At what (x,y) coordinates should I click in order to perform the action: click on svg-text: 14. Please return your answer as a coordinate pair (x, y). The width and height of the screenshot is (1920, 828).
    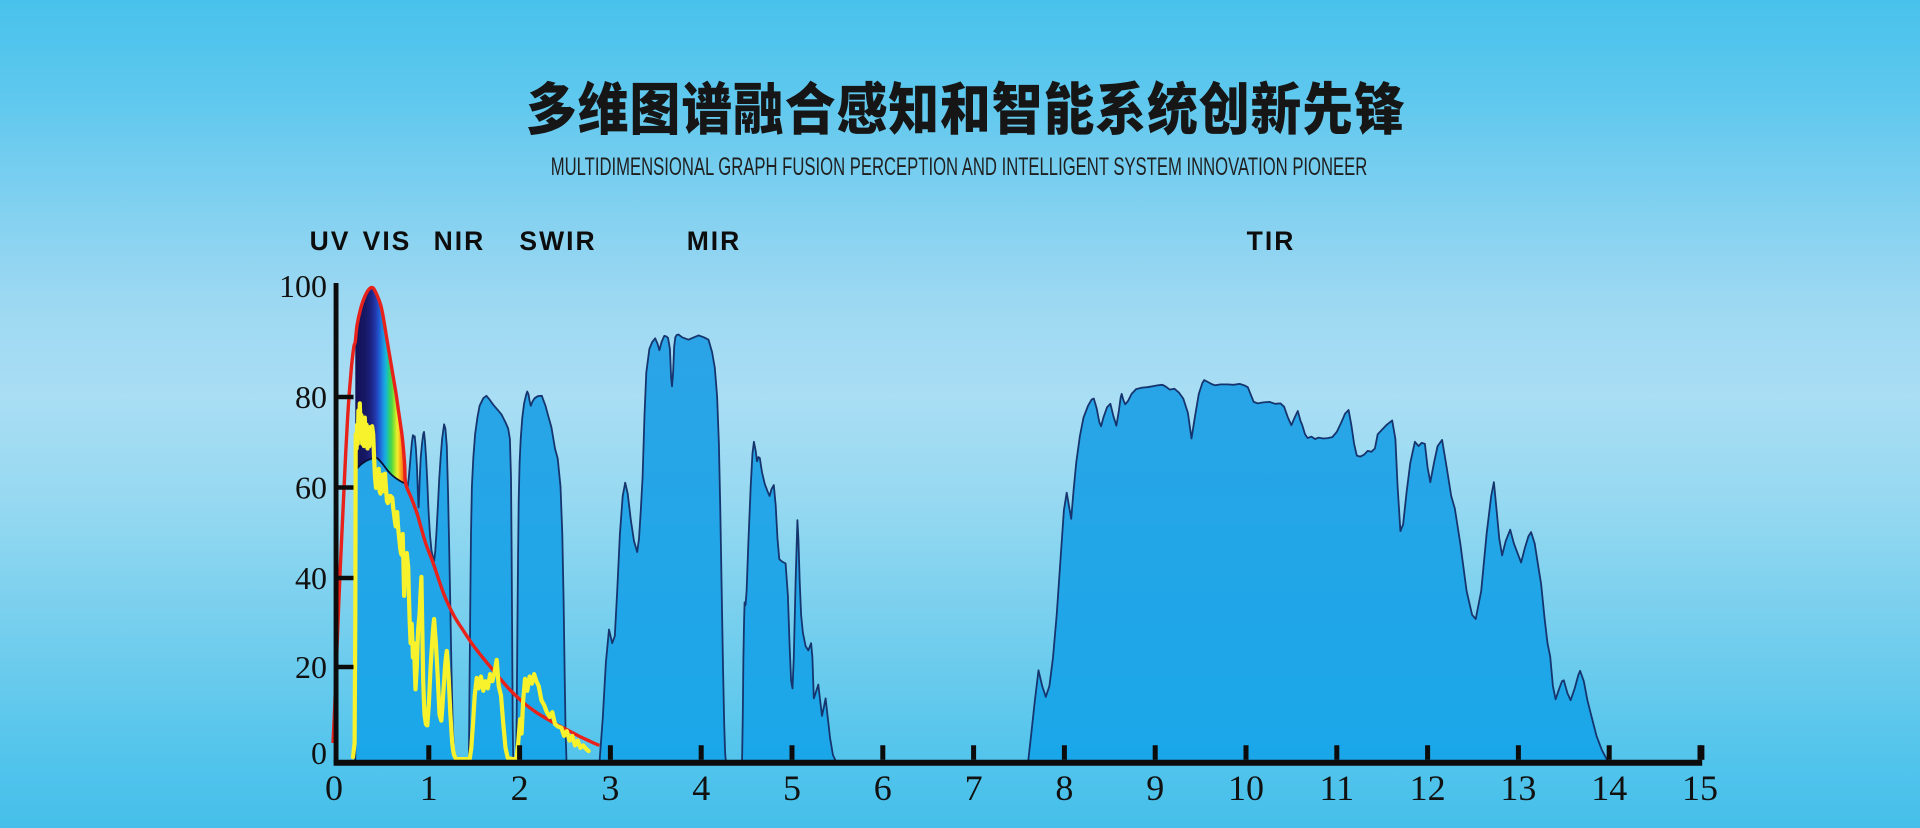
    Looking at the image, I should click on (1609, 788).